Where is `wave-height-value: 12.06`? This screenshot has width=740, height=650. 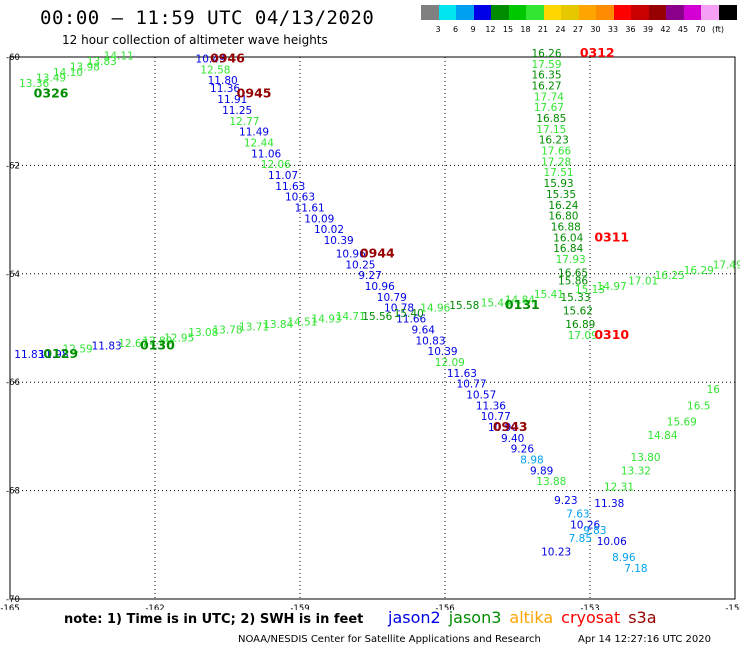 wave-height-value: 12.06 is located at coordinates (276, 165).